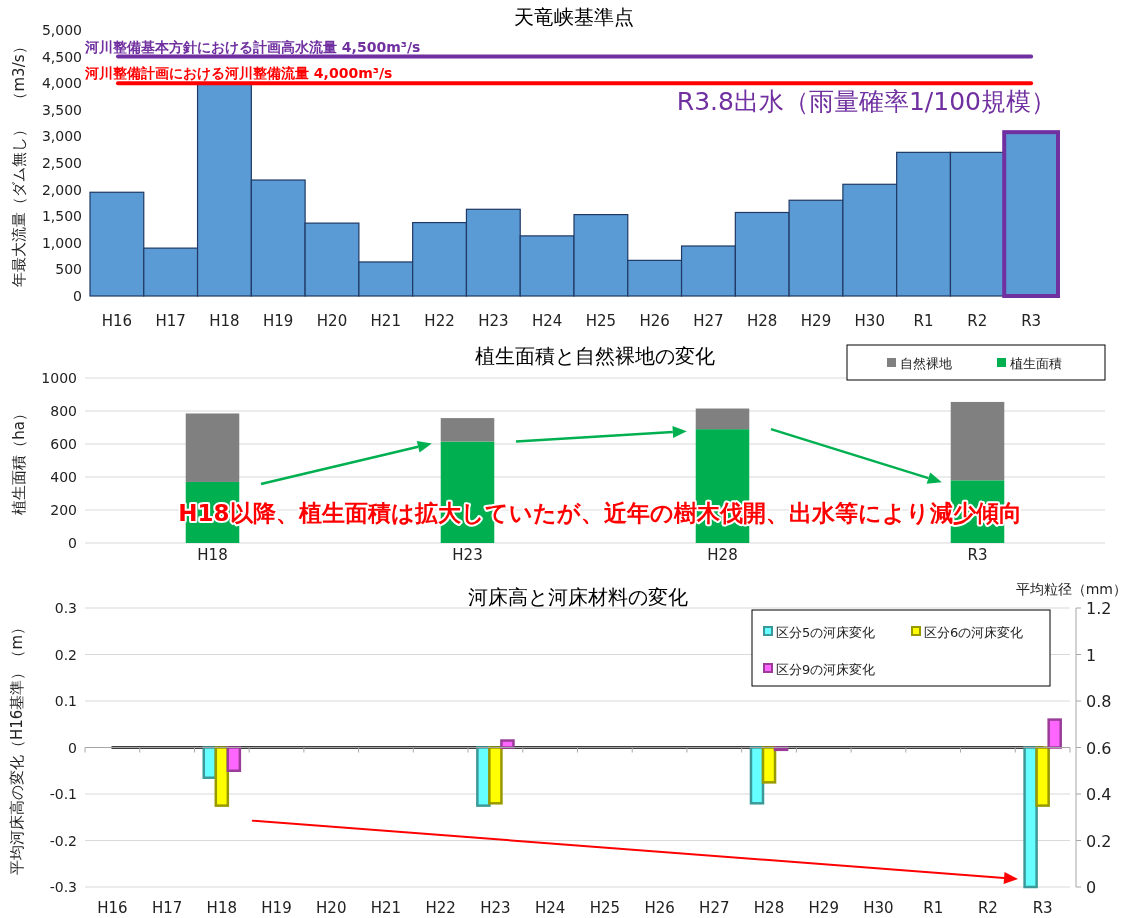 This screenshot has height=918, width=1130. Describe the element at coordinates (252, 46) in the screenshot. I see `ref-line-label: 河川整備基本方針における計画高水流量 4,500m³/s` at that location.